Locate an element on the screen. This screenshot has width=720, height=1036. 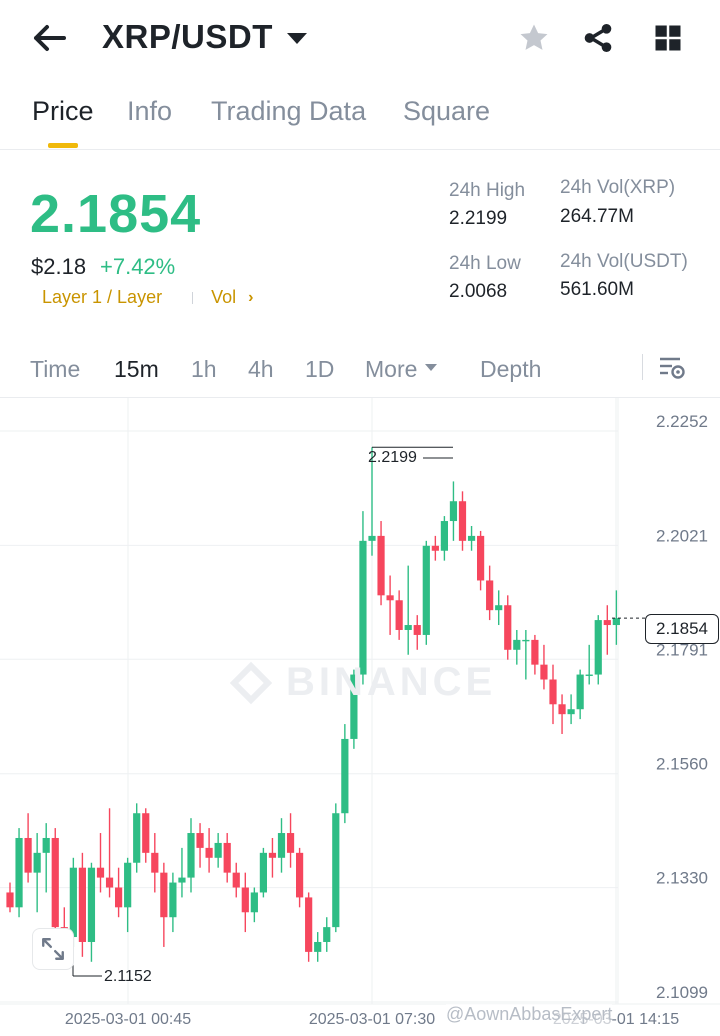
vol-xrp-label: 24h Vol(XRP) is located at coordinates (618, 187).